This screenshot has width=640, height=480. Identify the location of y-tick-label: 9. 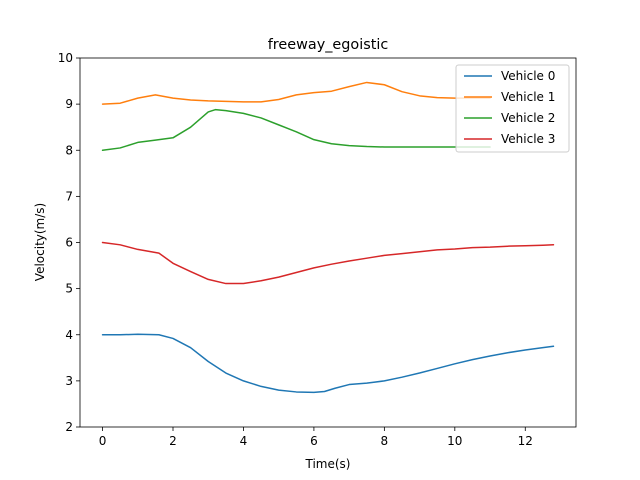
(69, 104).